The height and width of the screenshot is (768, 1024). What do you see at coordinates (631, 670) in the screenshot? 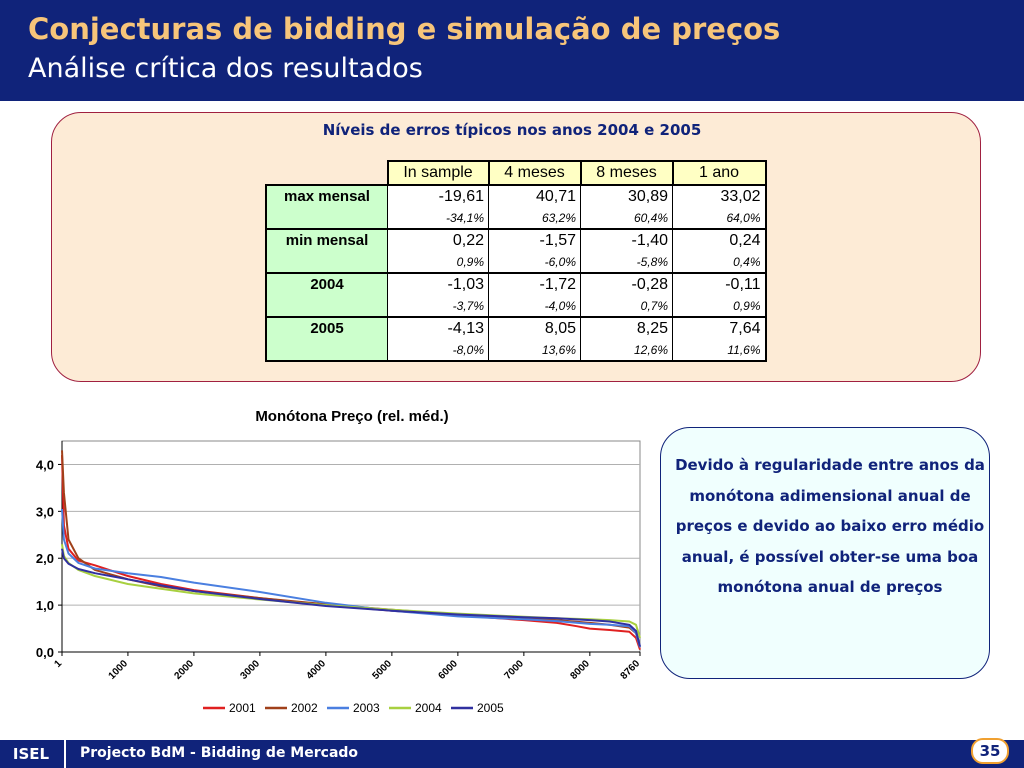
I see `x-tick-label: 8760` at bounding box center [631, 670].